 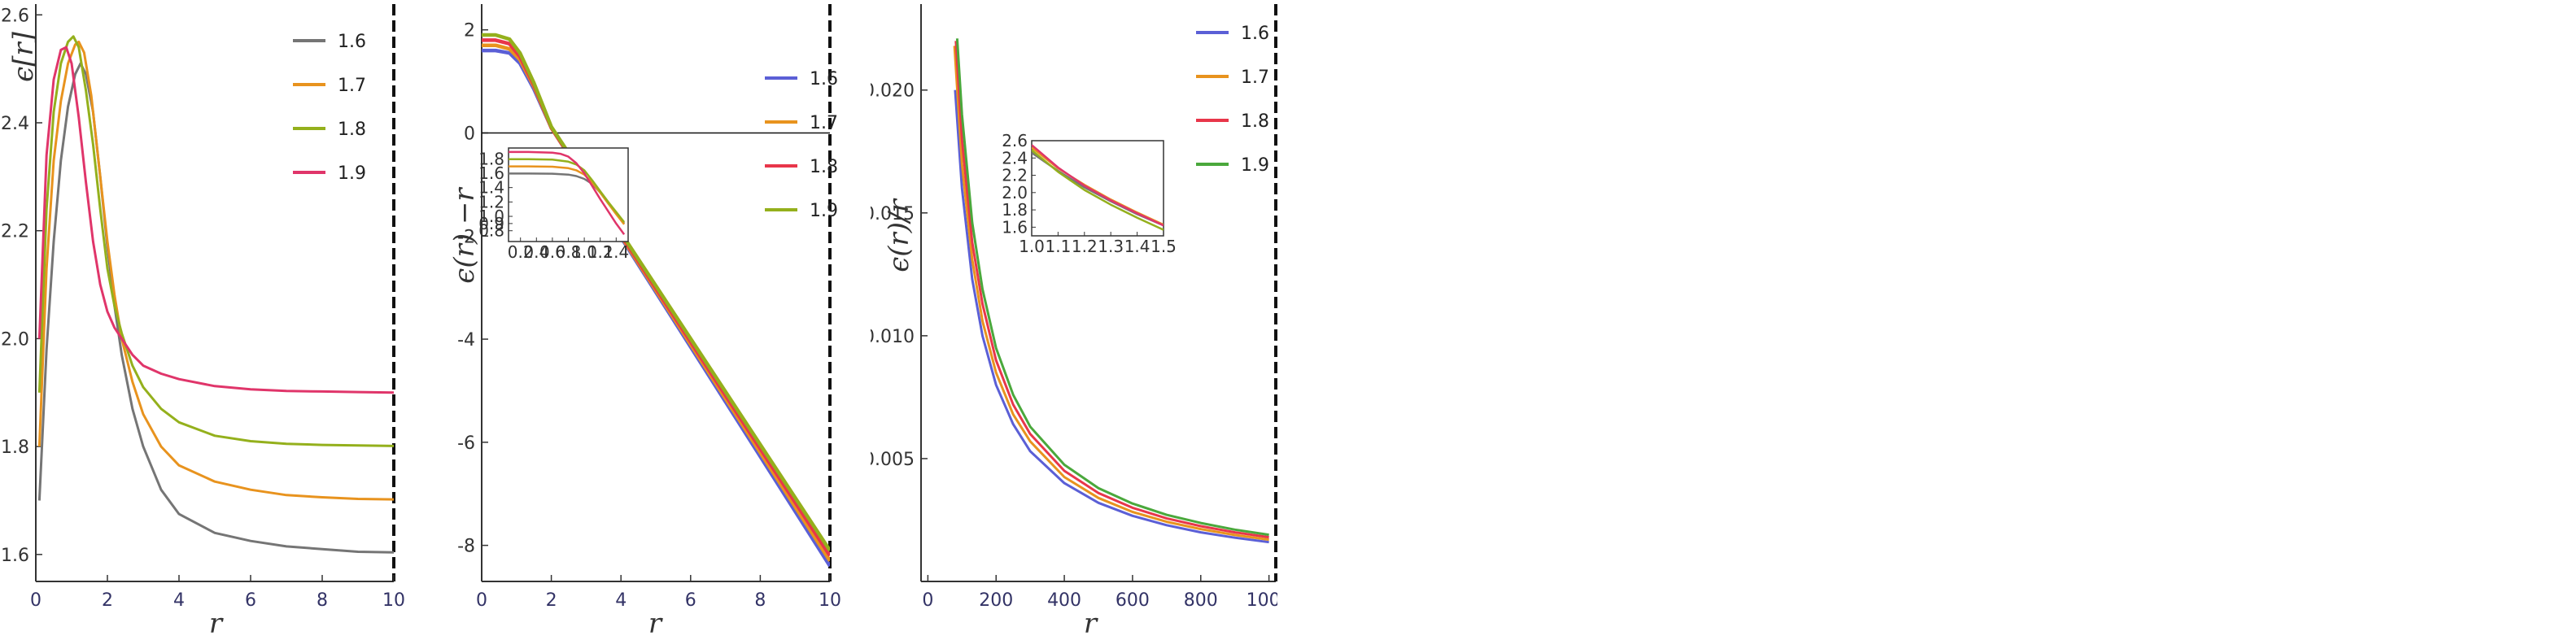 I want to click on inset-x-tick-label: 0.4, so click(x=536, y=252).